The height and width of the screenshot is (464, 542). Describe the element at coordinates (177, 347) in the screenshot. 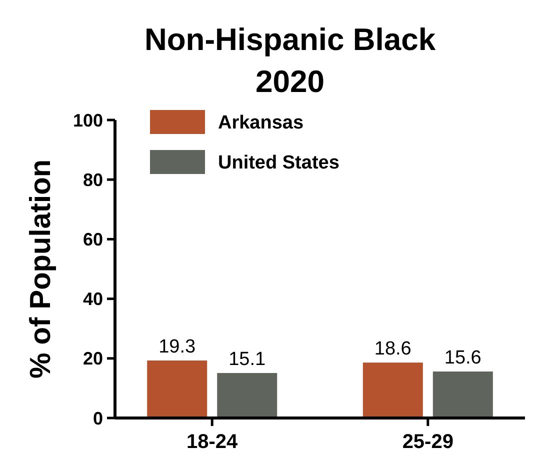

I see `data-label: 19.3` at that location.